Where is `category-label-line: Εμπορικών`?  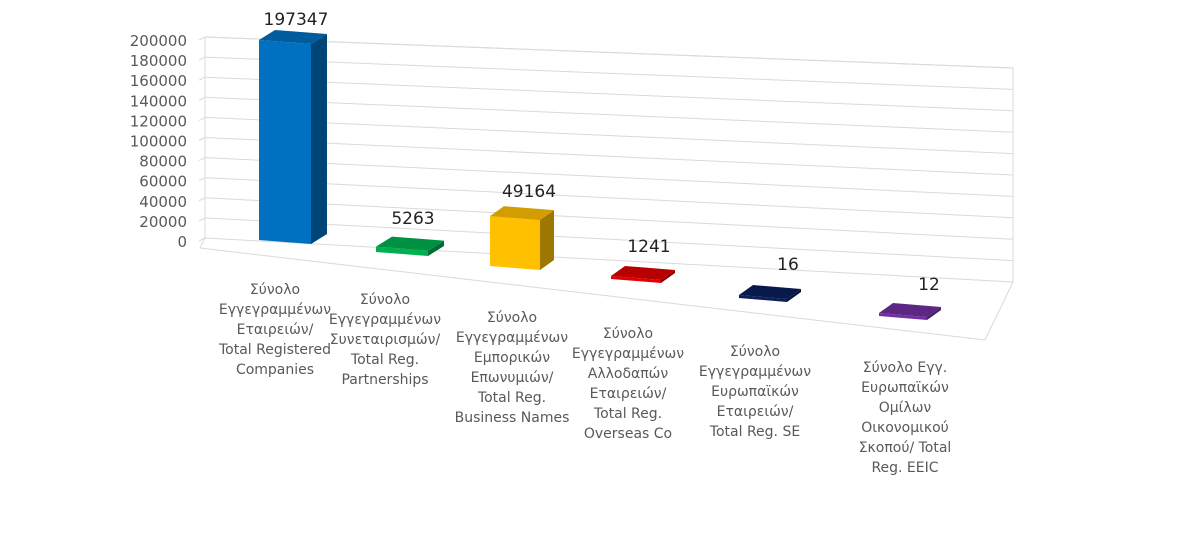 category-label-line: Εμπορικών is located at coordinates (512, 358).